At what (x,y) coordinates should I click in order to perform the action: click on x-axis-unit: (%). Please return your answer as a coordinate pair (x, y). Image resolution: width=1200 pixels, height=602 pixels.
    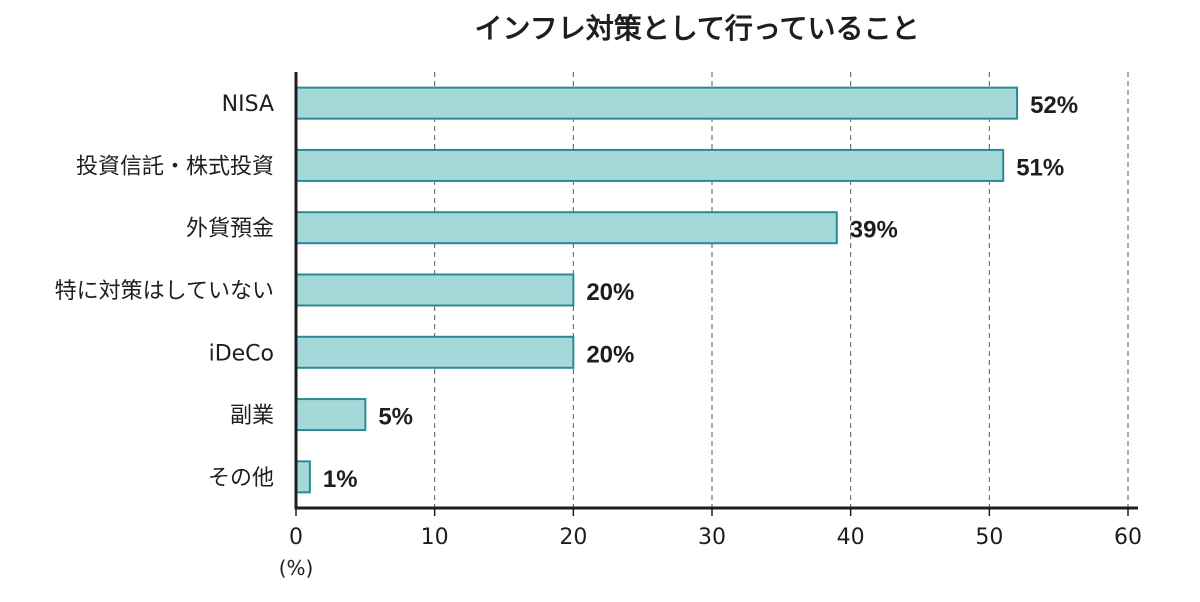
    Looking at the image, I should click on (296, 568).